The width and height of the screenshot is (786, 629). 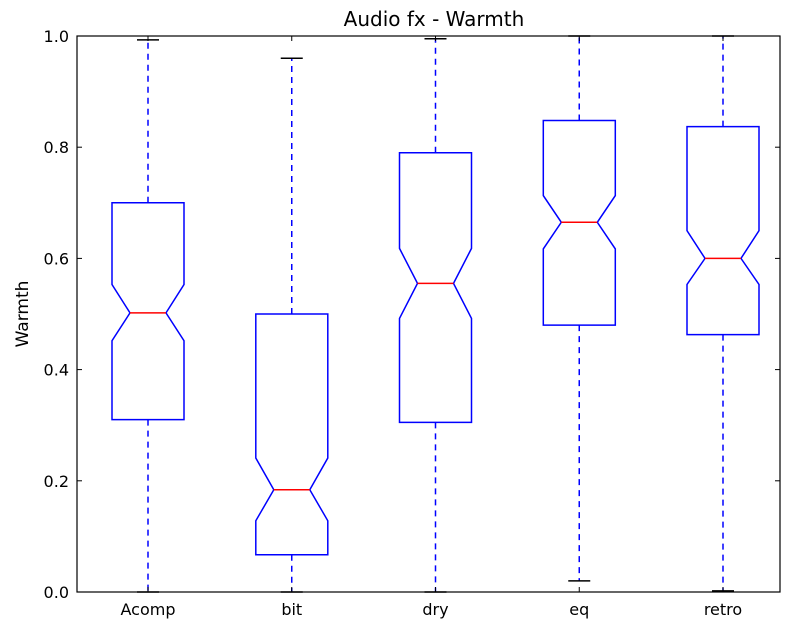 I want to click on y-tick-label: 0.4, so click(x=56, y=370).